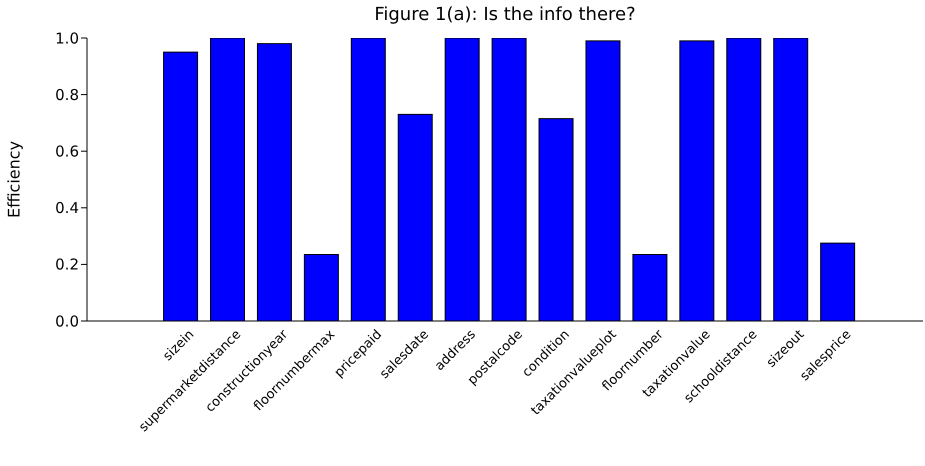 This screenshot has height=466, width=925. I want to click on y-tick-label: 0.4, so click(67, 208).